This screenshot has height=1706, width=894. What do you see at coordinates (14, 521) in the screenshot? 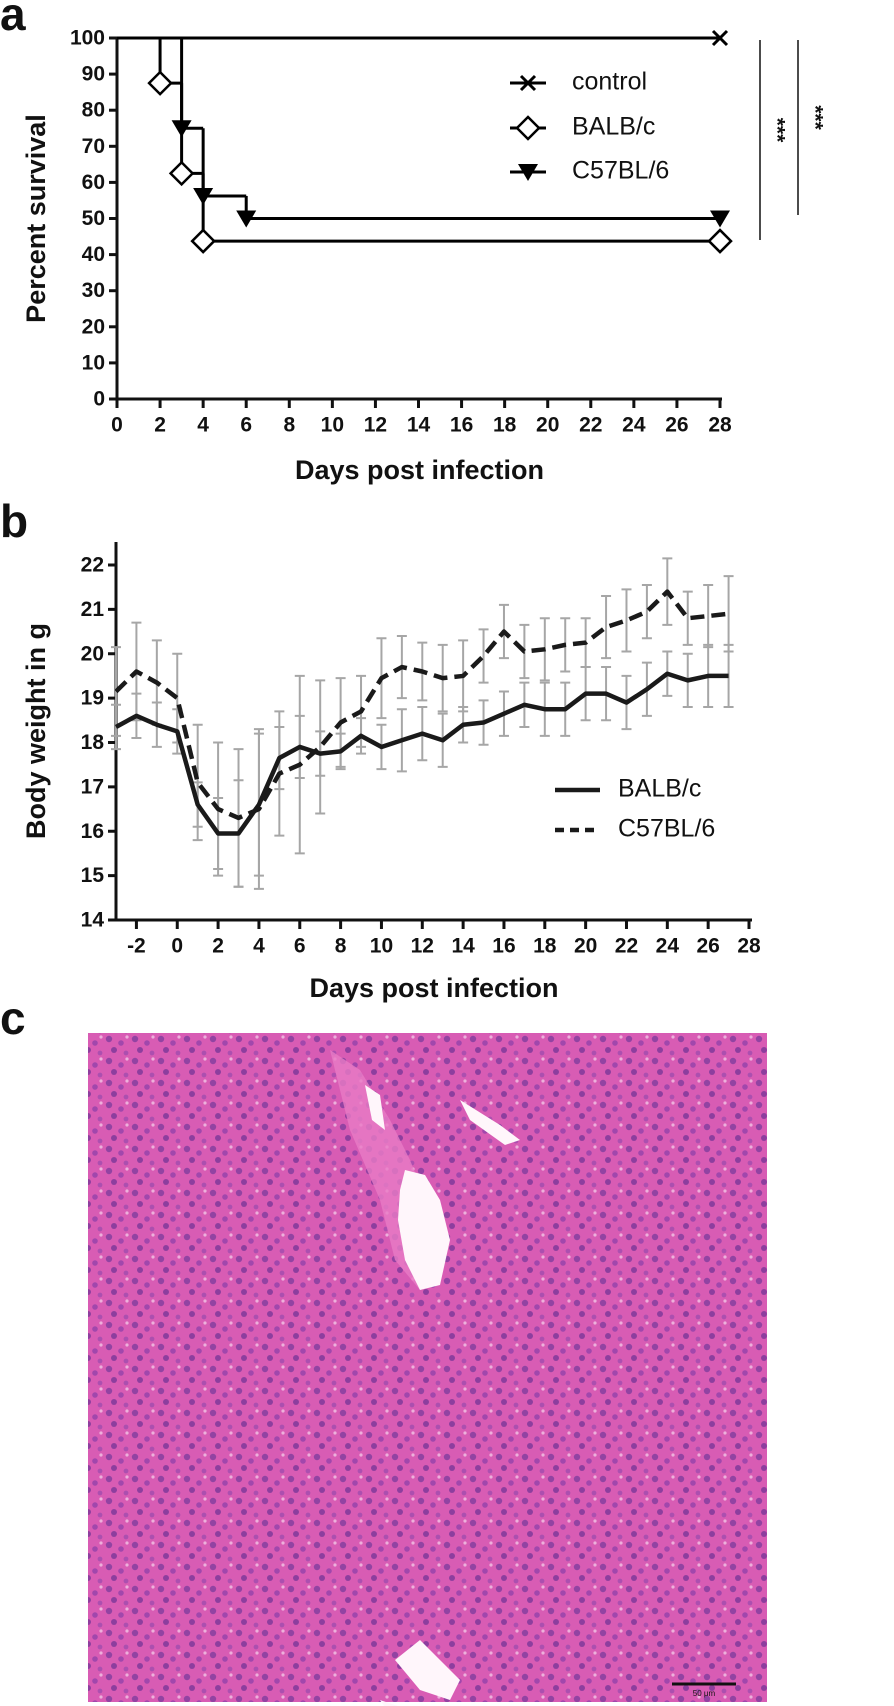
I see `panel-label: b` at bounding box center [14, 521].